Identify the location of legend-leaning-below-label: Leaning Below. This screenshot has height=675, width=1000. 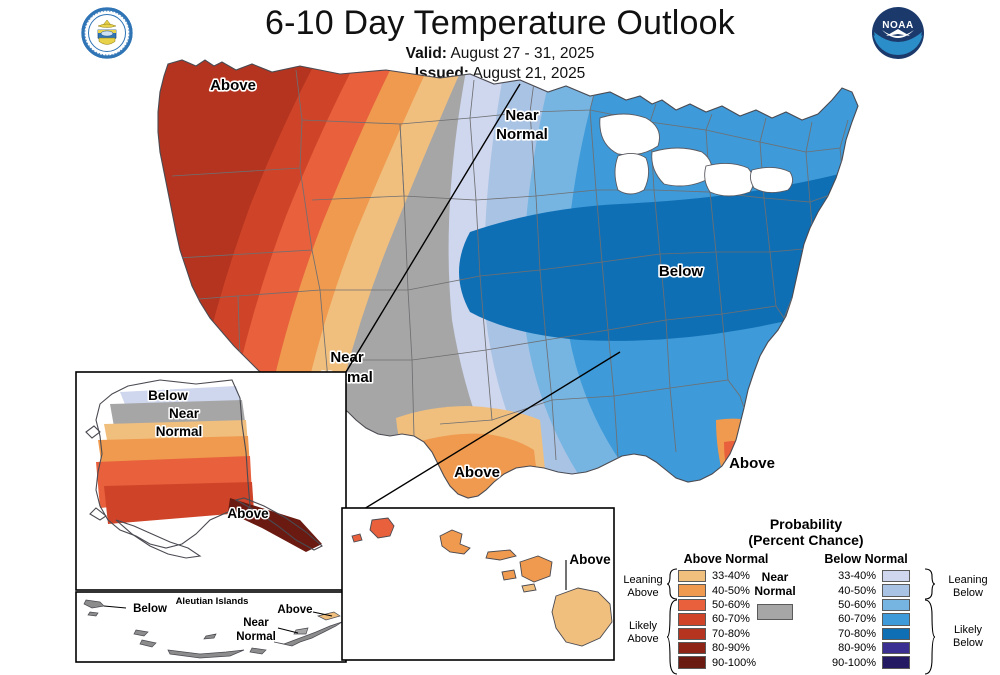
(968, 587).